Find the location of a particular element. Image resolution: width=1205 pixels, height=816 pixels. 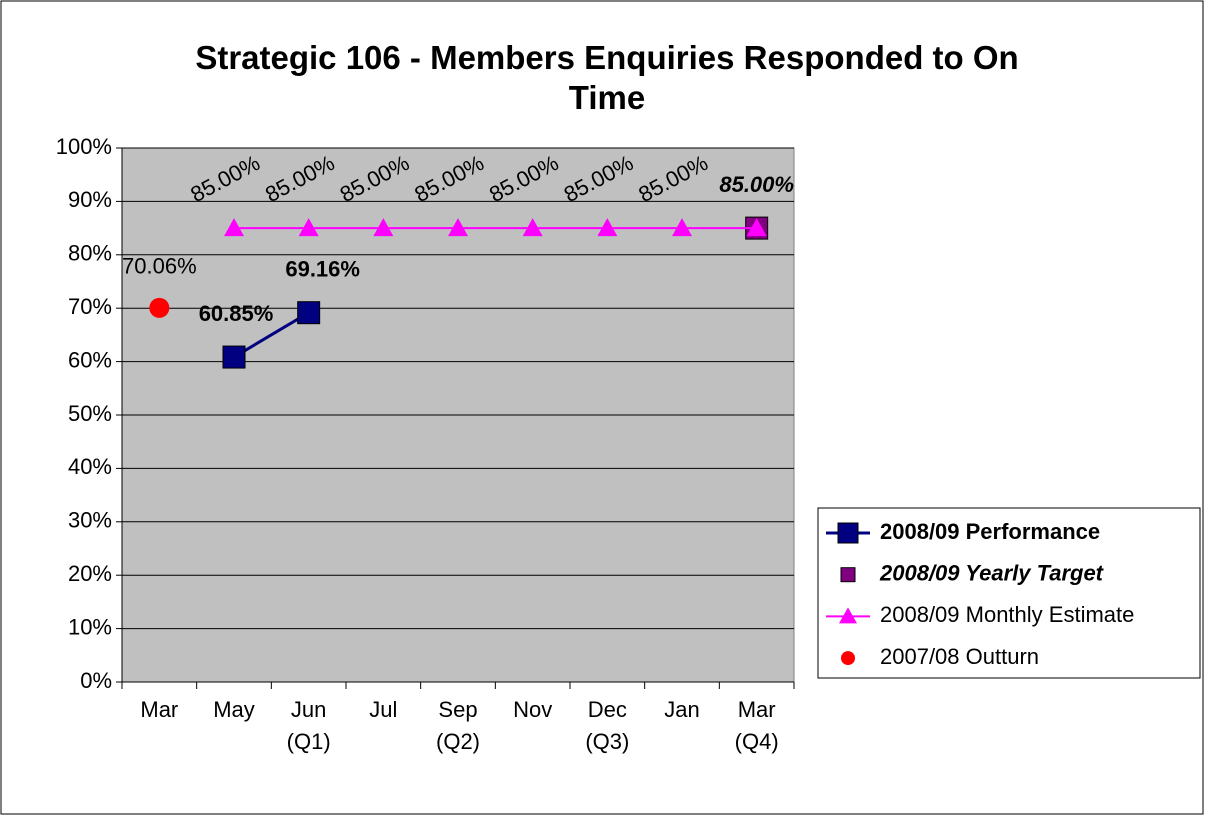

legend-label: 2007/08 Outturn is located at coordinates (959, 656).